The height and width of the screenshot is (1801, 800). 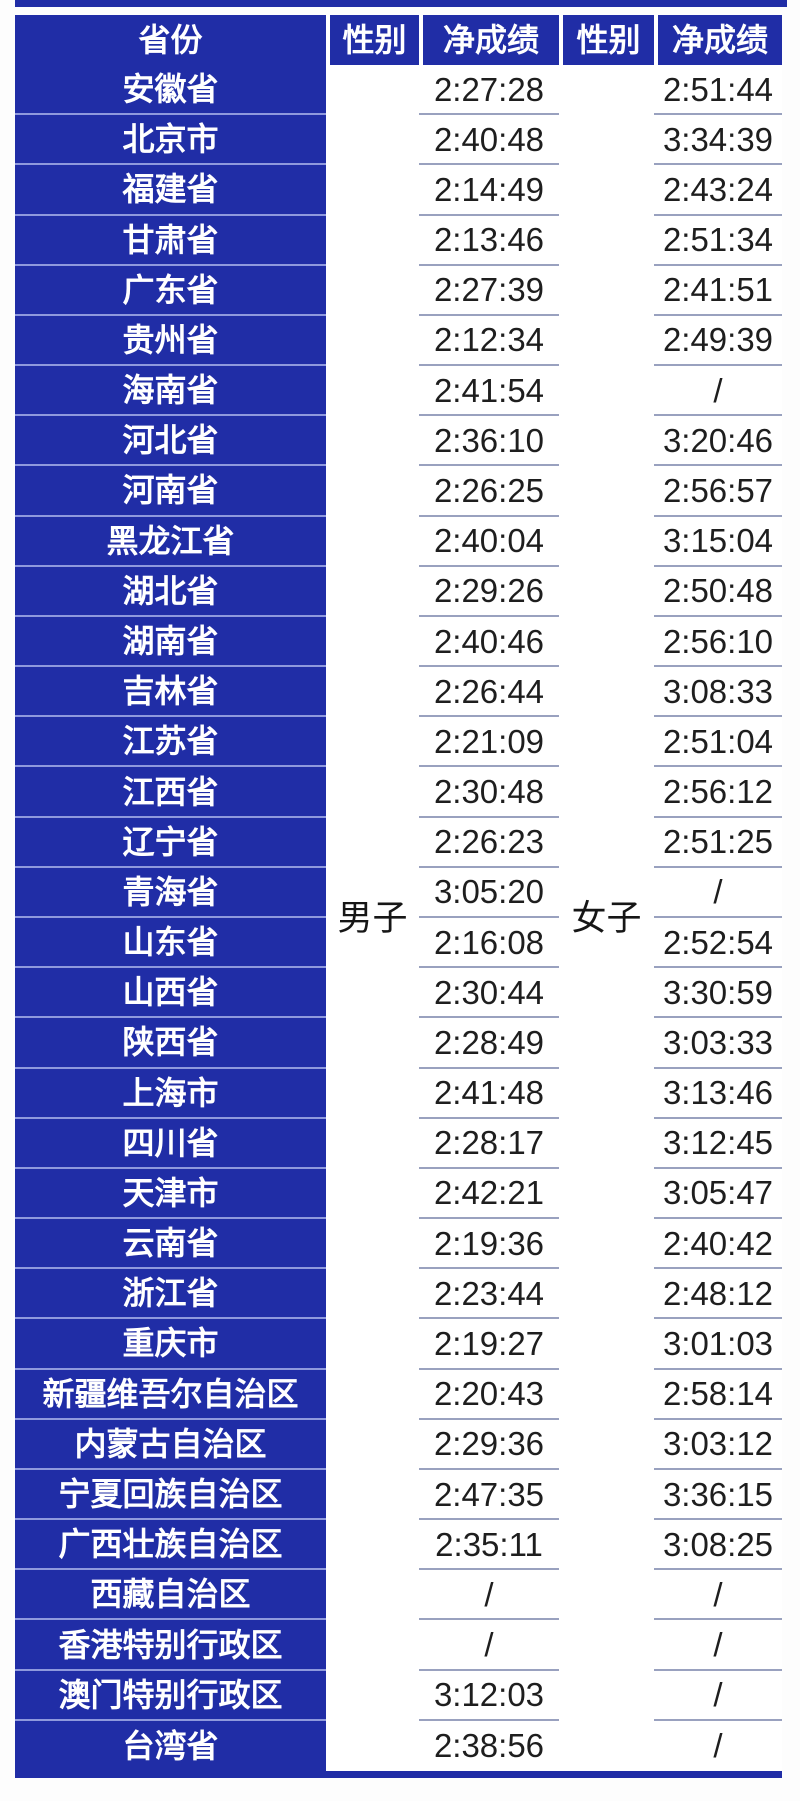 What do you see at coordinates (489, 90) in the screenshot?
I see `male-time-cell: 2:27:28` at bounding box center [489, 90].